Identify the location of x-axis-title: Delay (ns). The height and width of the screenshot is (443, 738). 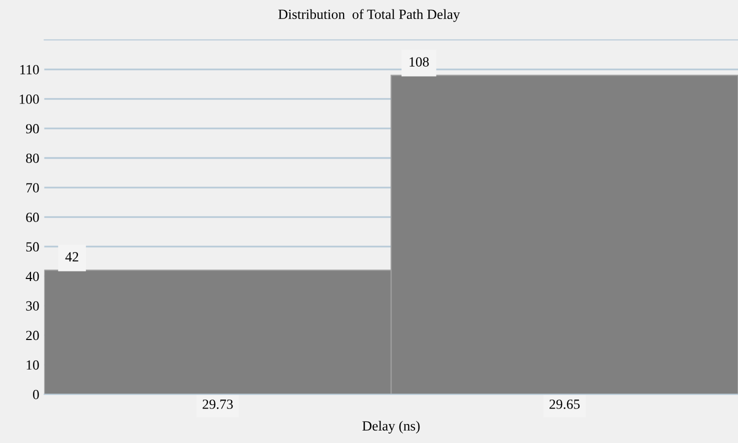
(391, 427).